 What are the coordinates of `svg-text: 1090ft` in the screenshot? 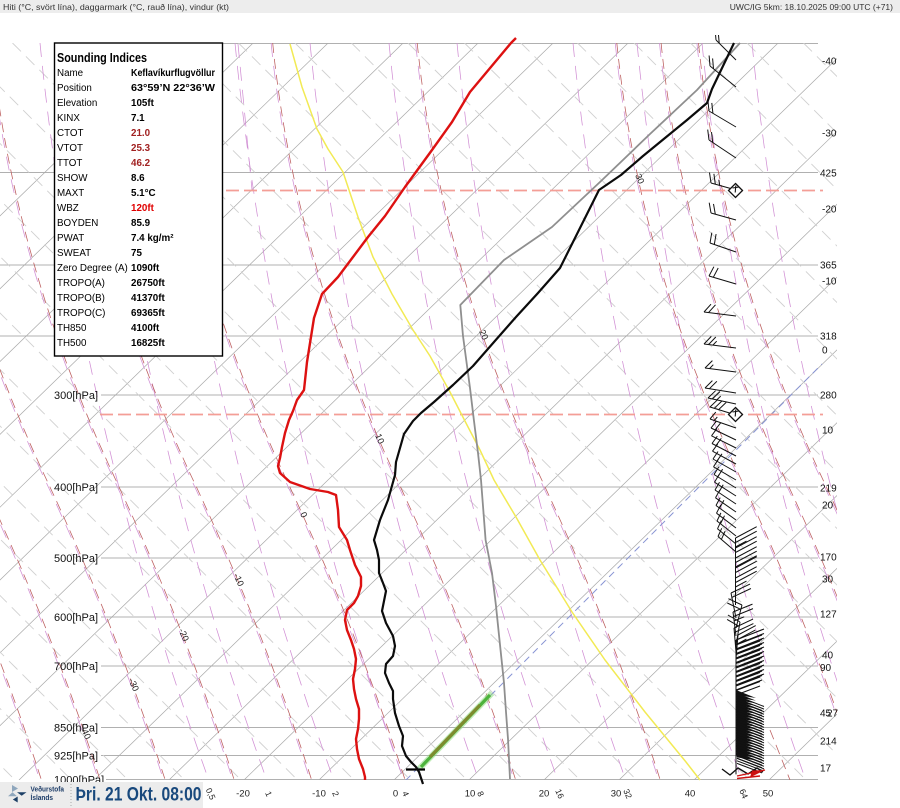 It's located at (145, 268).